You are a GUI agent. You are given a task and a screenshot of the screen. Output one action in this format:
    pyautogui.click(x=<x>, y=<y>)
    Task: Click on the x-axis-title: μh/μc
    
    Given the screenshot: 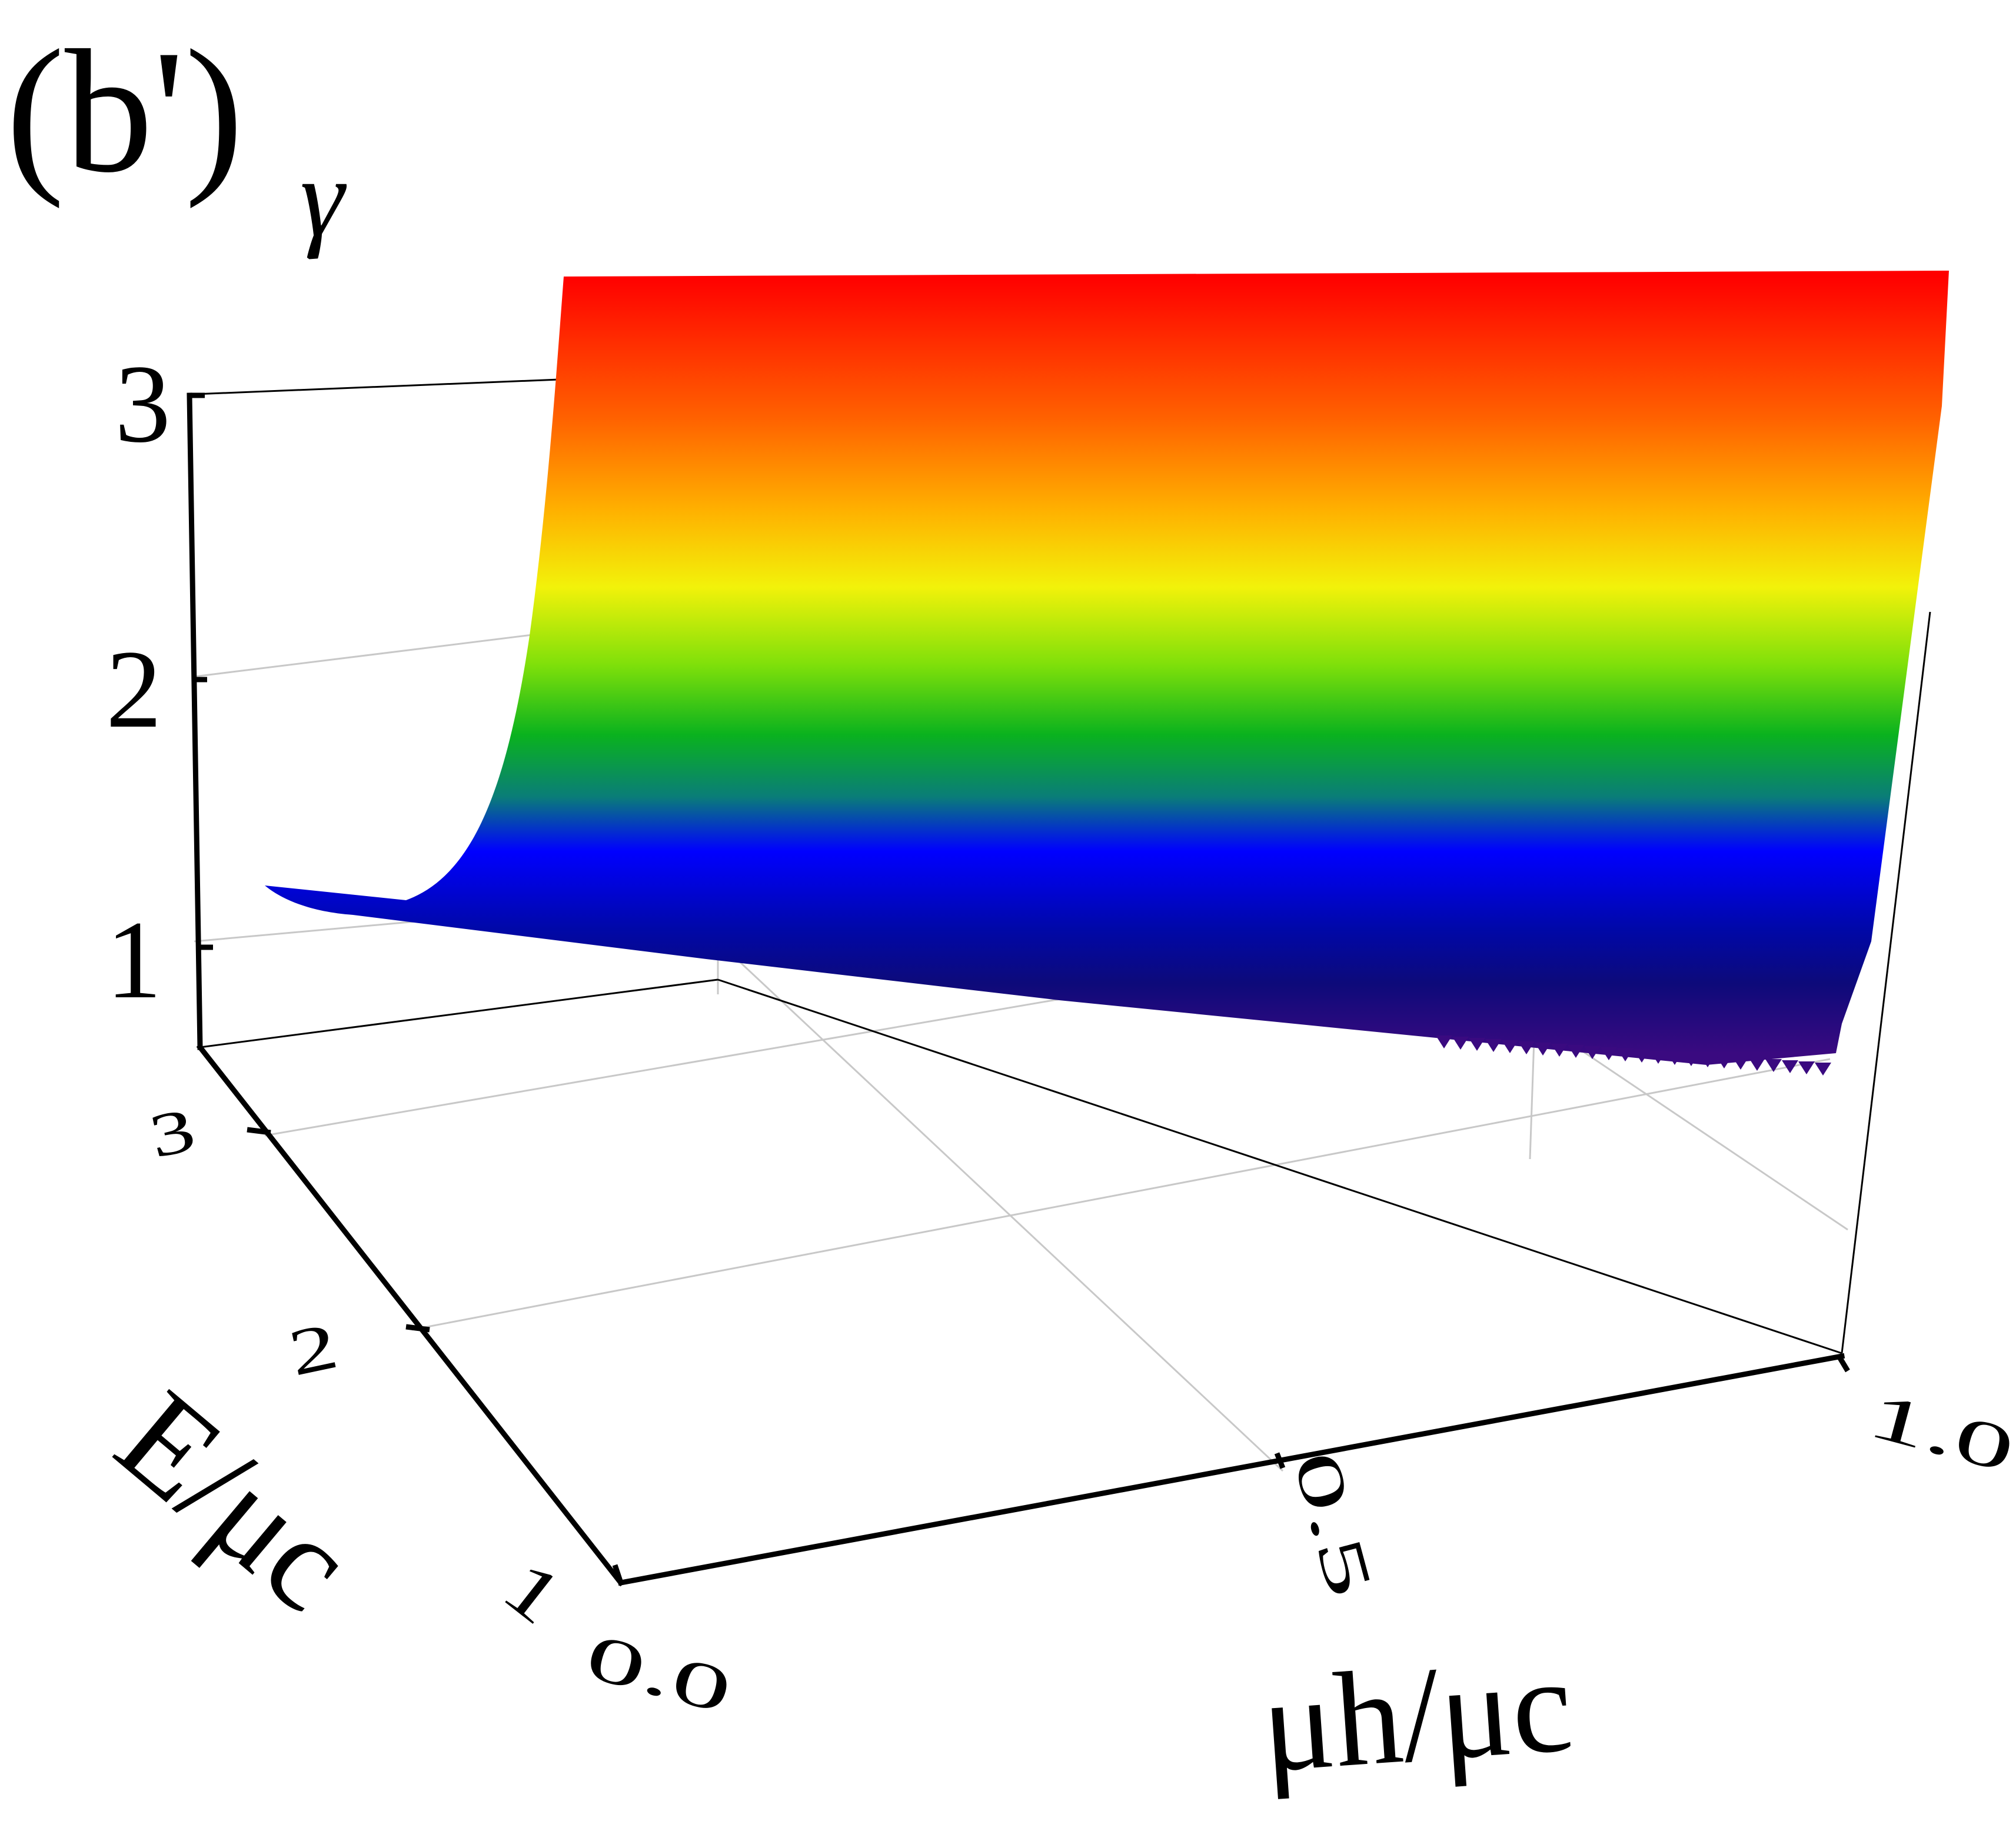 What is the action you would take?
    pyautogui.click(x=1417, y=1714)
    